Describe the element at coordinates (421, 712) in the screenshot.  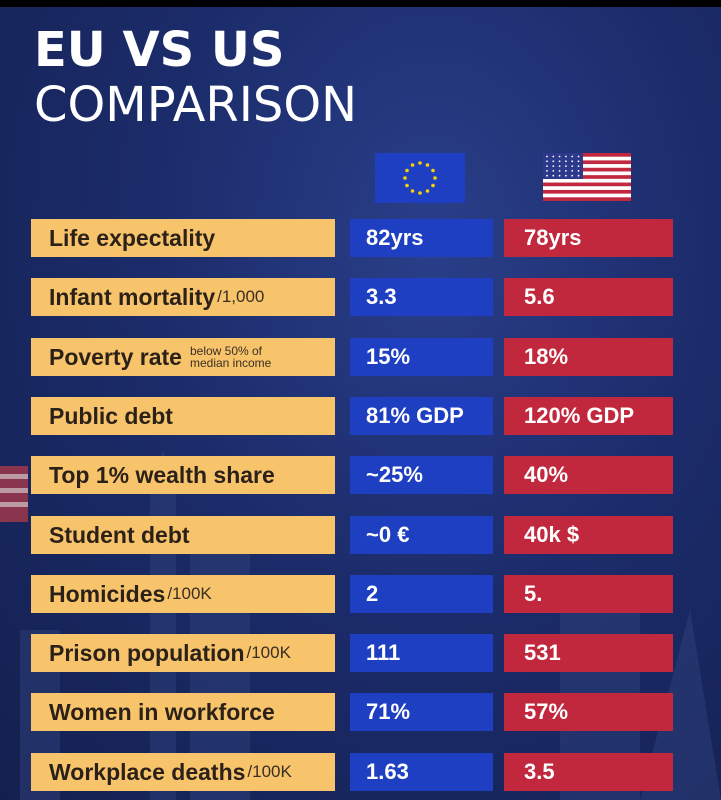
I see `eu-value: 71%` at that location.